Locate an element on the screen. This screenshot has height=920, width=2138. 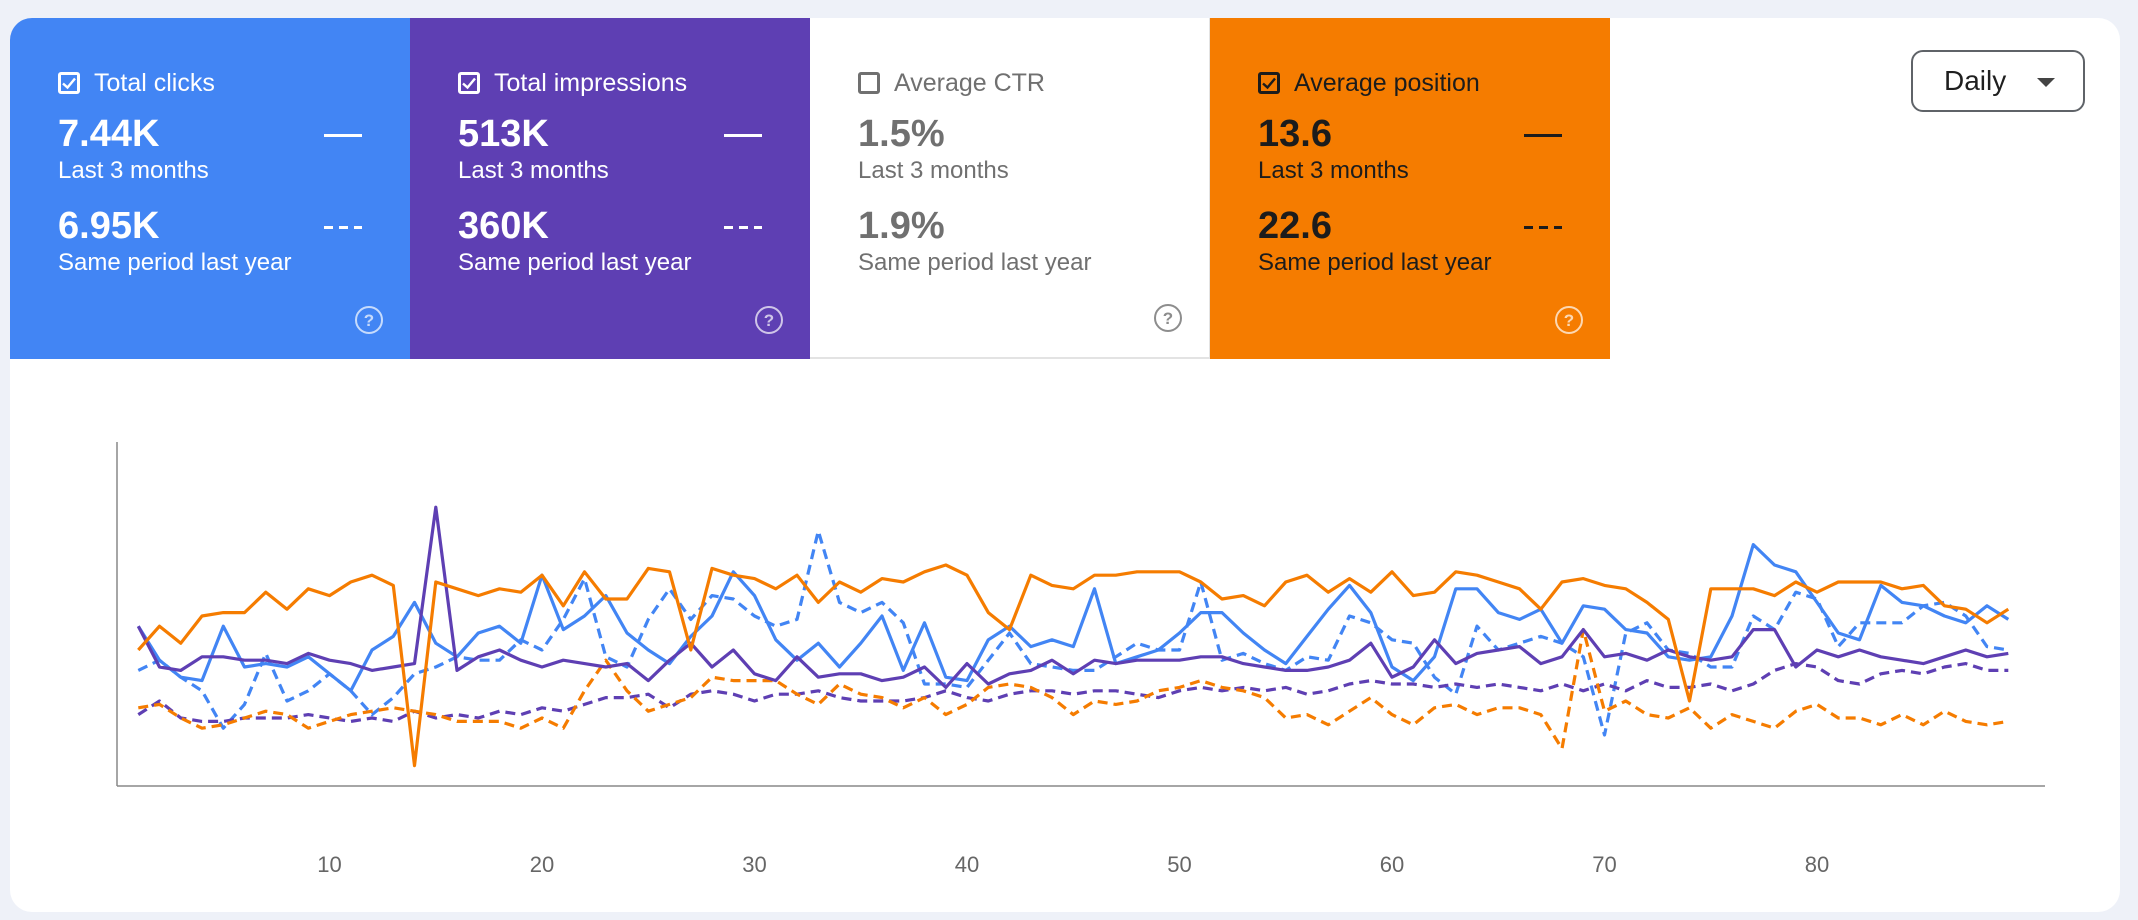
dropdown-label: Daily is located at coordinates (1975, 81).